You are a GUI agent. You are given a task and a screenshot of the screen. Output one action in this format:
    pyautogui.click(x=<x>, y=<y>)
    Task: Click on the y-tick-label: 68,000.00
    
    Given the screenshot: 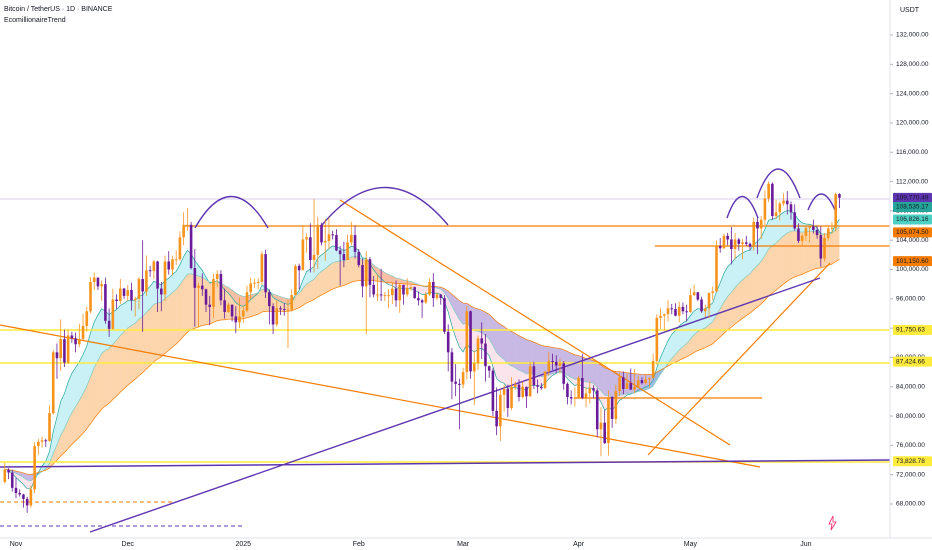 What is the action you would take?
    pyautogui.click(x=910, y=504)
    